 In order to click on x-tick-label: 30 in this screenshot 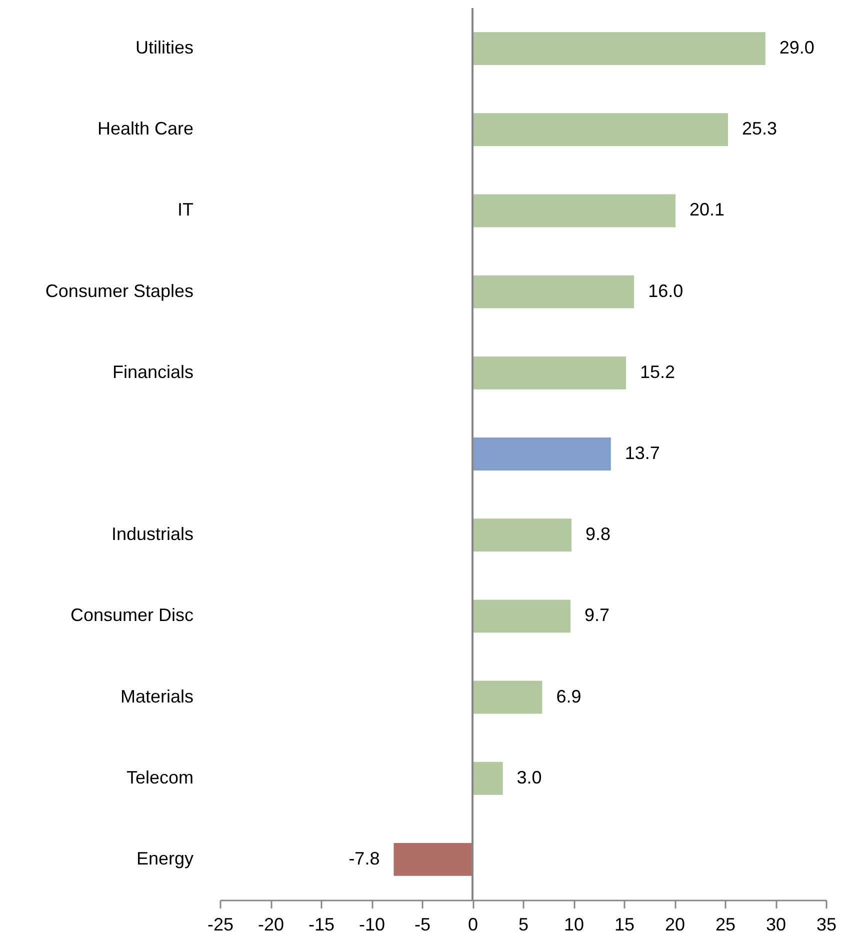, I will do `click(776, 924)`.